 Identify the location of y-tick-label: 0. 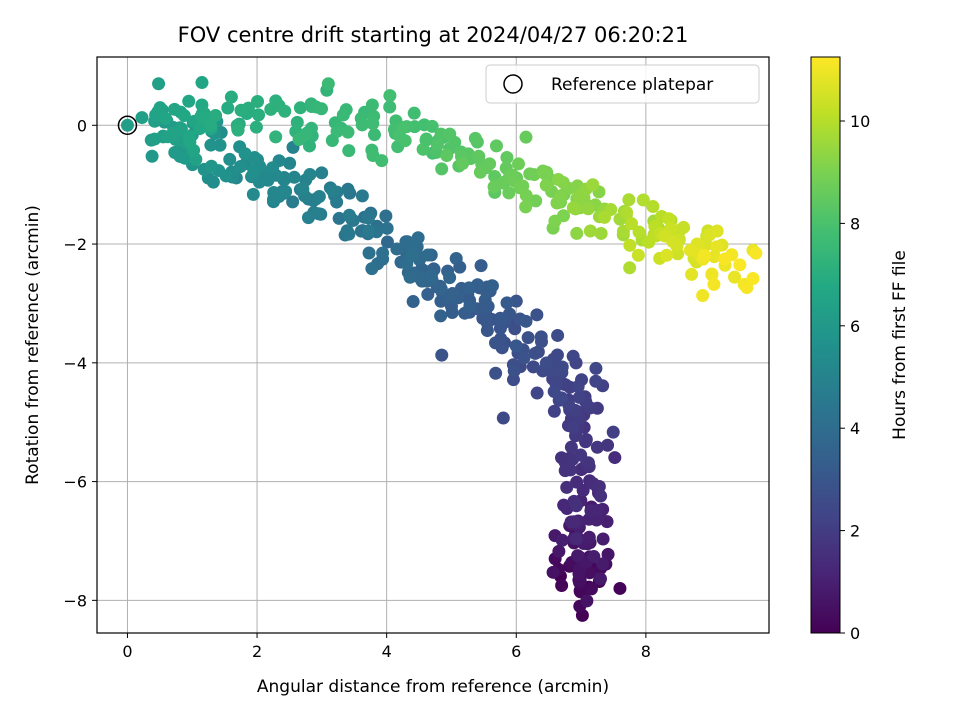
(82, 125).